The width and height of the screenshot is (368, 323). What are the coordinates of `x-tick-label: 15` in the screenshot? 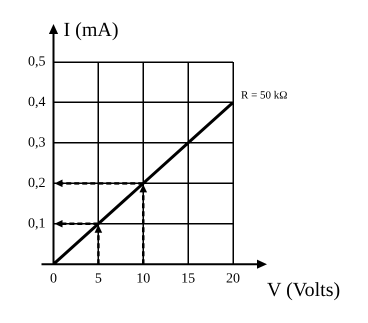 It's located at (188, 278).